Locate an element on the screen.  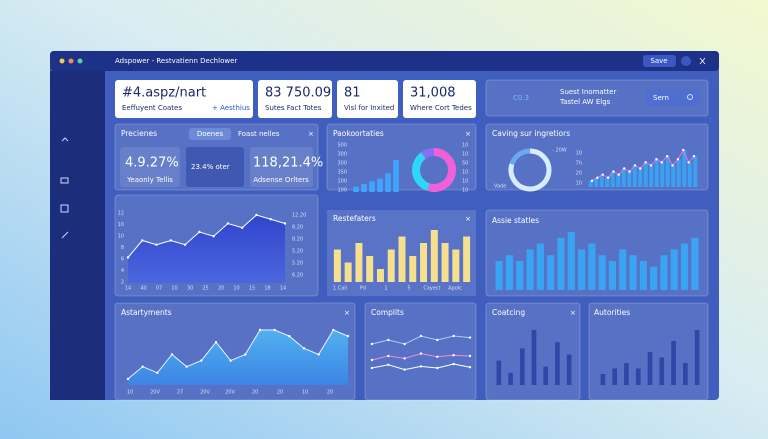
search-box is located at coordinates (672, 97).